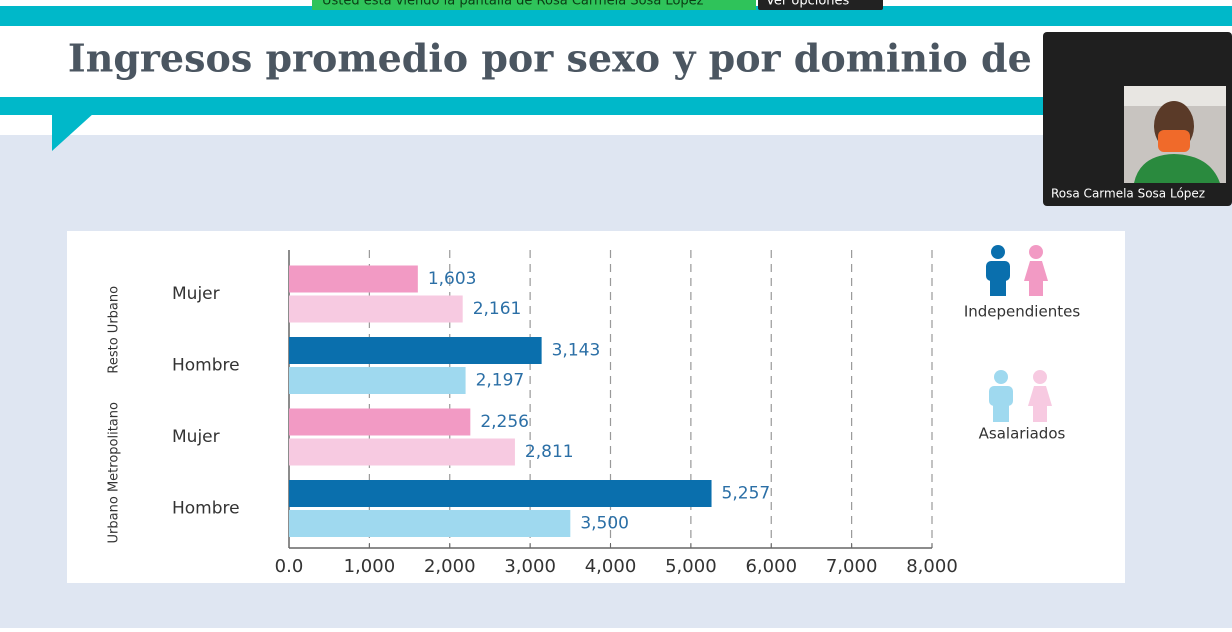 The width and height of the screenshot is (1232, 632). Describe the element at coordinates (114, 330) in the screenshot. I see `group-label: Resto Urbano` at that location.